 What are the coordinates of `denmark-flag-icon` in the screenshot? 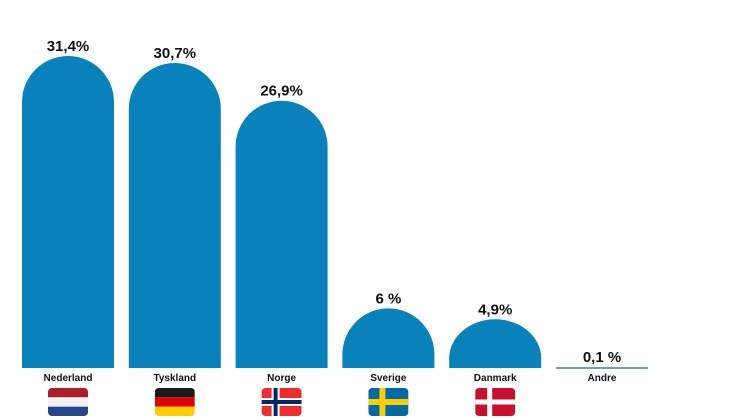 It's located at (495, 402).